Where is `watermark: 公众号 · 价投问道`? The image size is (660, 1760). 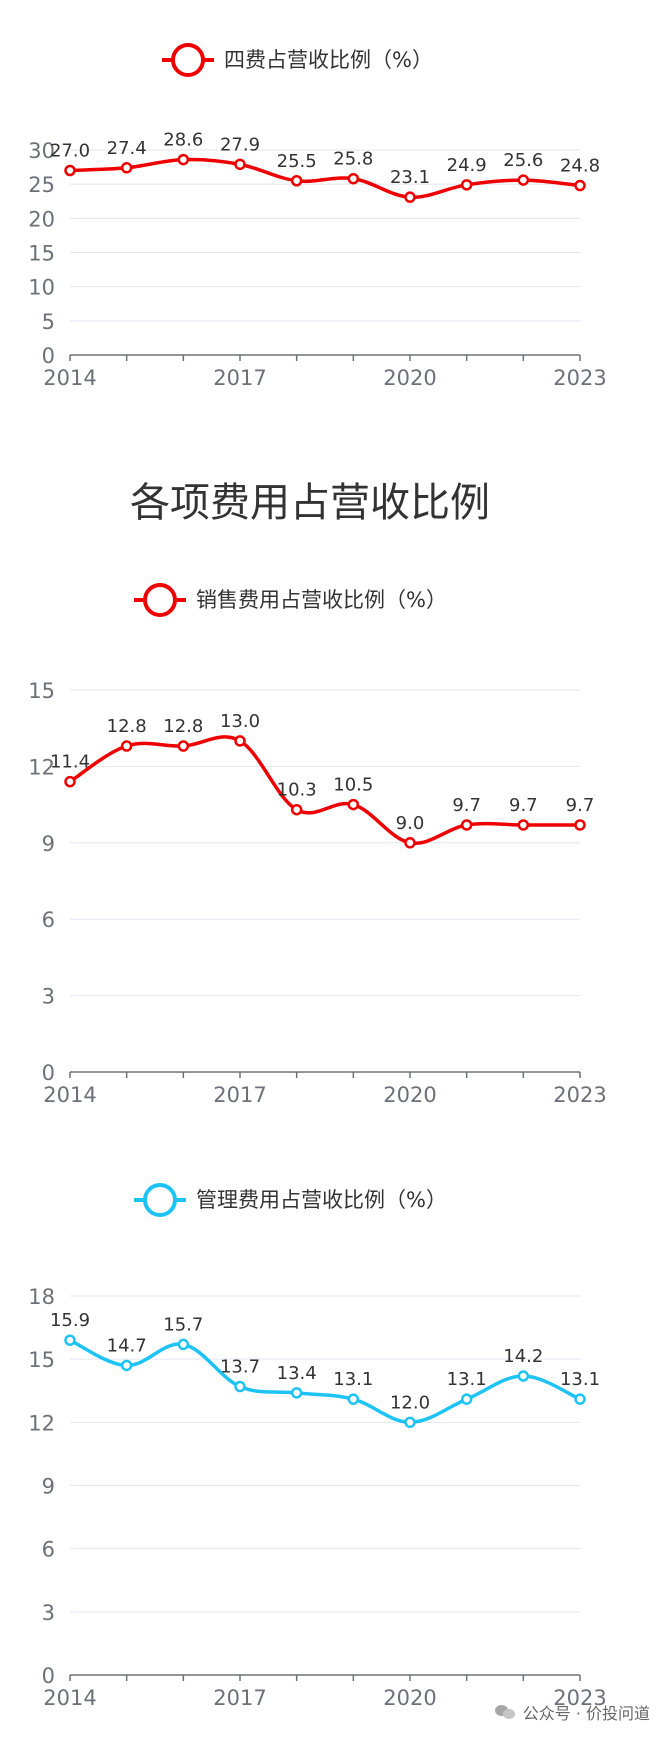
watermark: 公众号 · 价投问道 is located at coordinates (572, 1712).